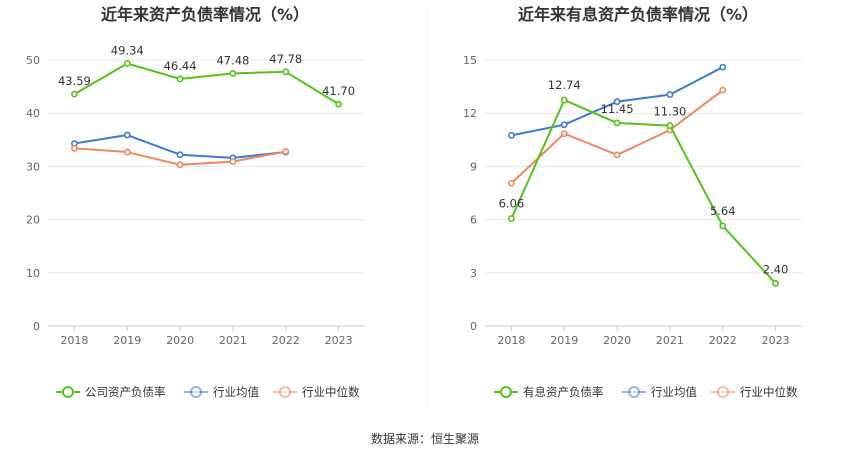  Describe the element at coordinates (470, 113) in the screenshot. I see `y-tick-label: 12` at that location.